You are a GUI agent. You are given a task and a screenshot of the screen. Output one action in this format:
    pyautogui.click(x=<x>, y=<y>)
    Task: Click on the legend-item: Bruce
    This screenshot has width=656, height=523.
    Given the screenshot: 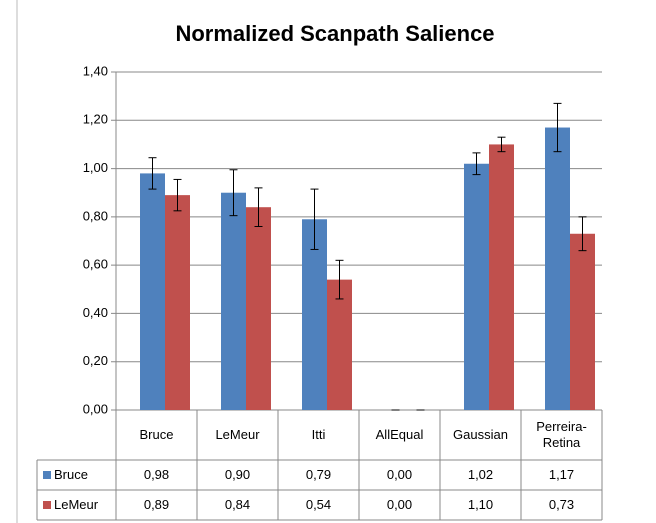 What is the action you would take?
    pyautogui.click(x=76, y=475)
    